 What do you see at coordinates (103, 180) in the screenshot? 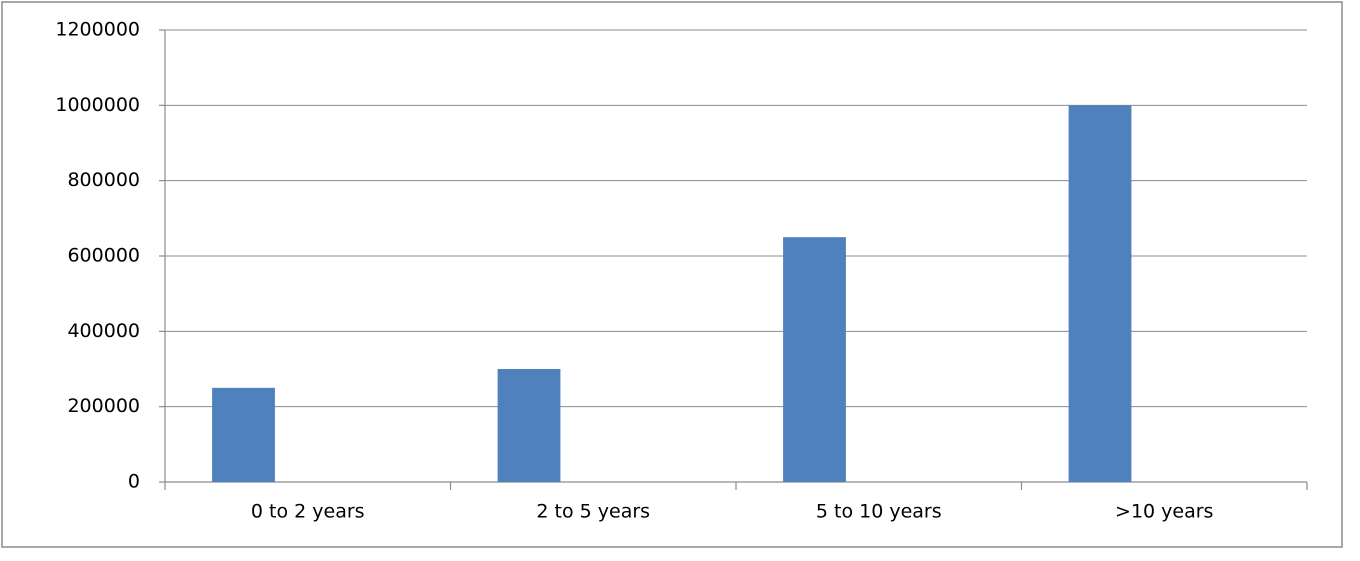
I see `y-tick-label: 800000` at bounding box center [103, 180].